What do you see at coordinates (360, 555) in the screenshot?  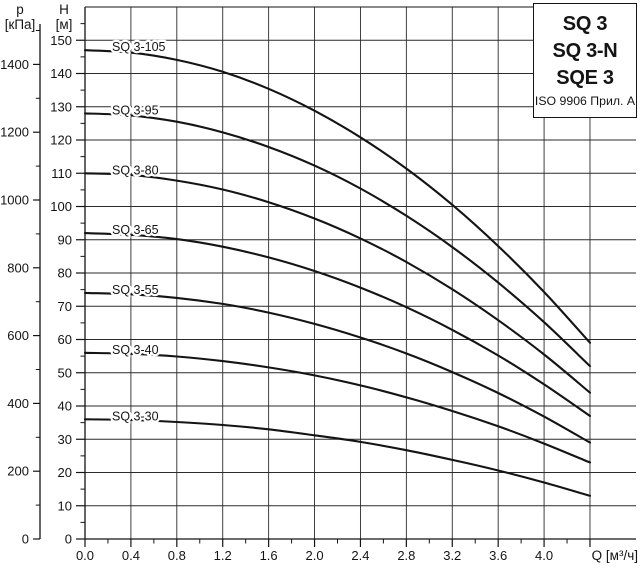 I see `q-tick-label: 2.4` at bounding box center [360, 555].